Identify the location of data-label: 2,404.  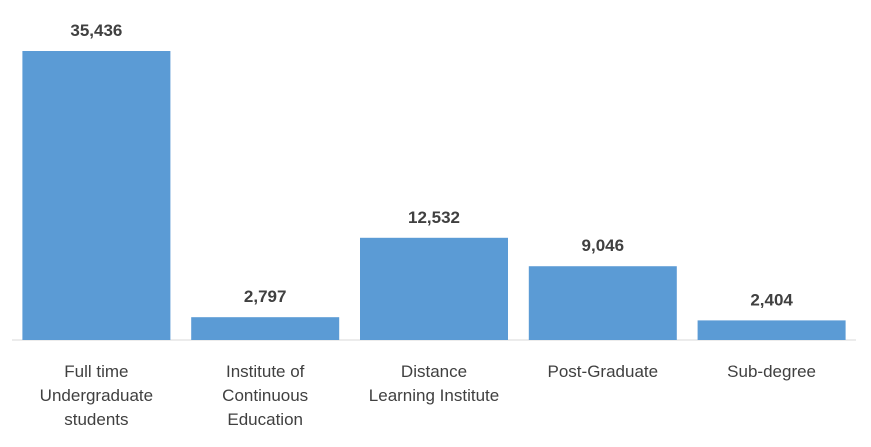
(771, 299).